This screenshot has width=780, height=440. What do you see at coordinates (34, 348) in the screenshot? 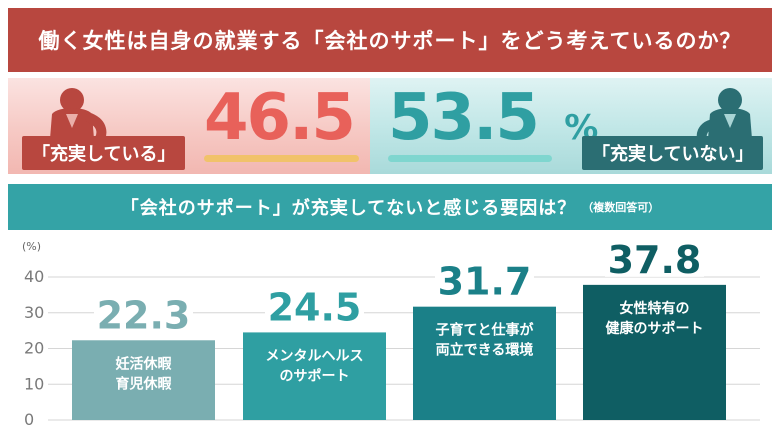
I see `y-tick-label: 20` at bounding box center [34, 348].